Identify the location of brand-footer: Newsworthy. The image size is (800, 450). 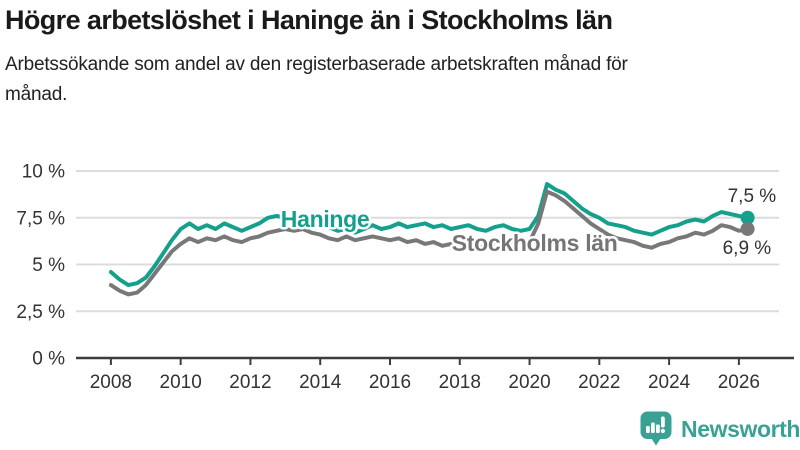
(719, 429).